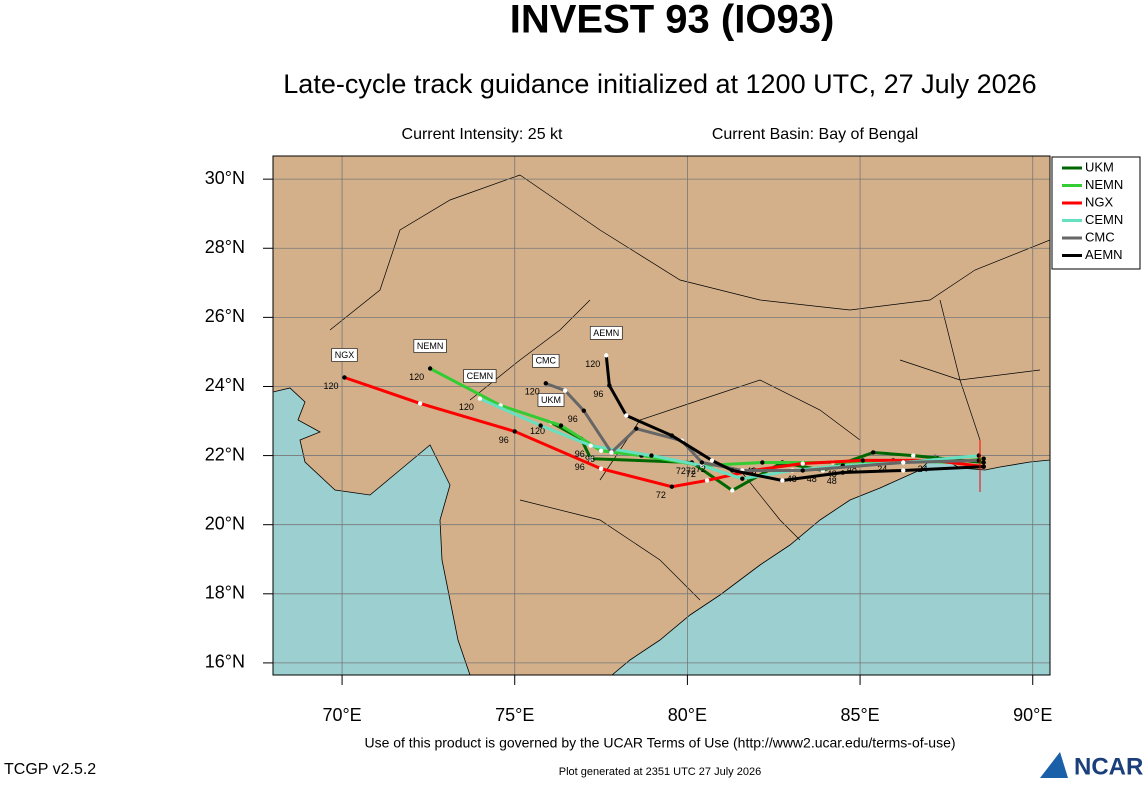 This screenshot has width=1144, height=785. What do you see at coordinates (1104, 184) in the screenshot?
I see `legend-label: NEMN` at bounding box center [1104, 184].